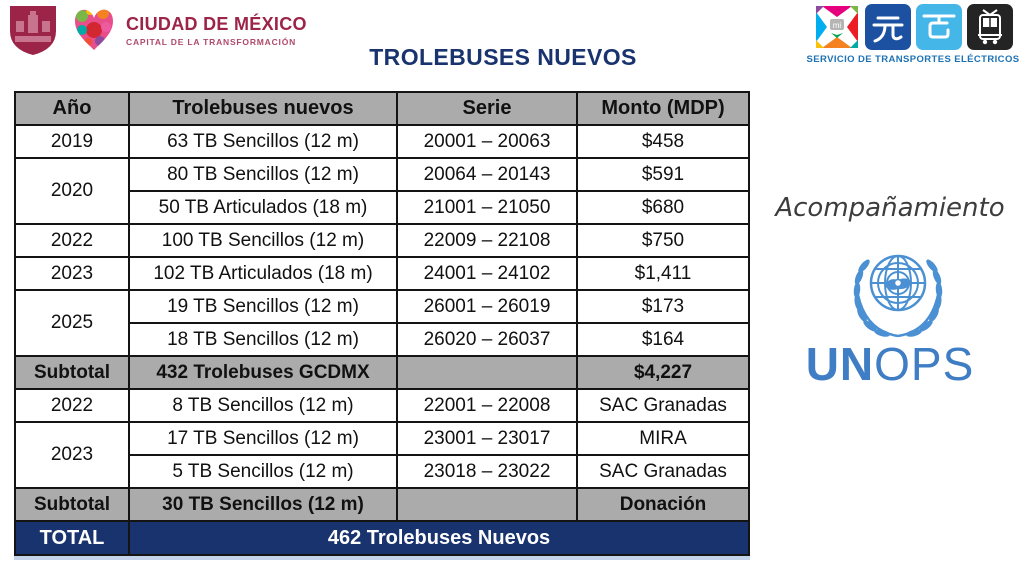 The image size is (1024, 572). I want to click on table-cell: 2025, so click(72, 323).